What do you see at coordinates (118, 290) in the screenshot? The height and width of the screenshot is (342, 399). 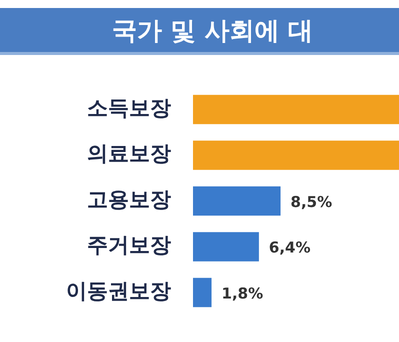 I see `y-tick-label: 이동권보장` at bounding box center [118, 290].